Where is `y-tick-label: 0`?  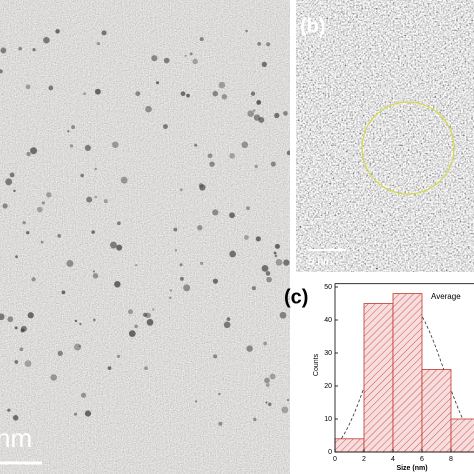 y-tick-label: 0 is located at coordinates (330, 452).